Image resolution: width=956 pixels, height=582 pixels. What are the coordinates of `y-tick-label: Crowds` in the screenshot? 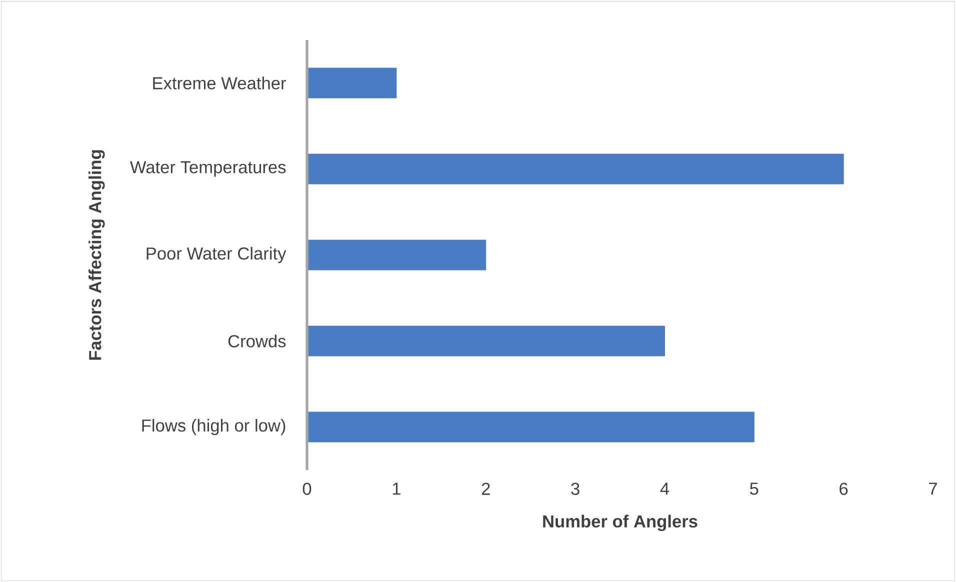 It's located at (257, 341).